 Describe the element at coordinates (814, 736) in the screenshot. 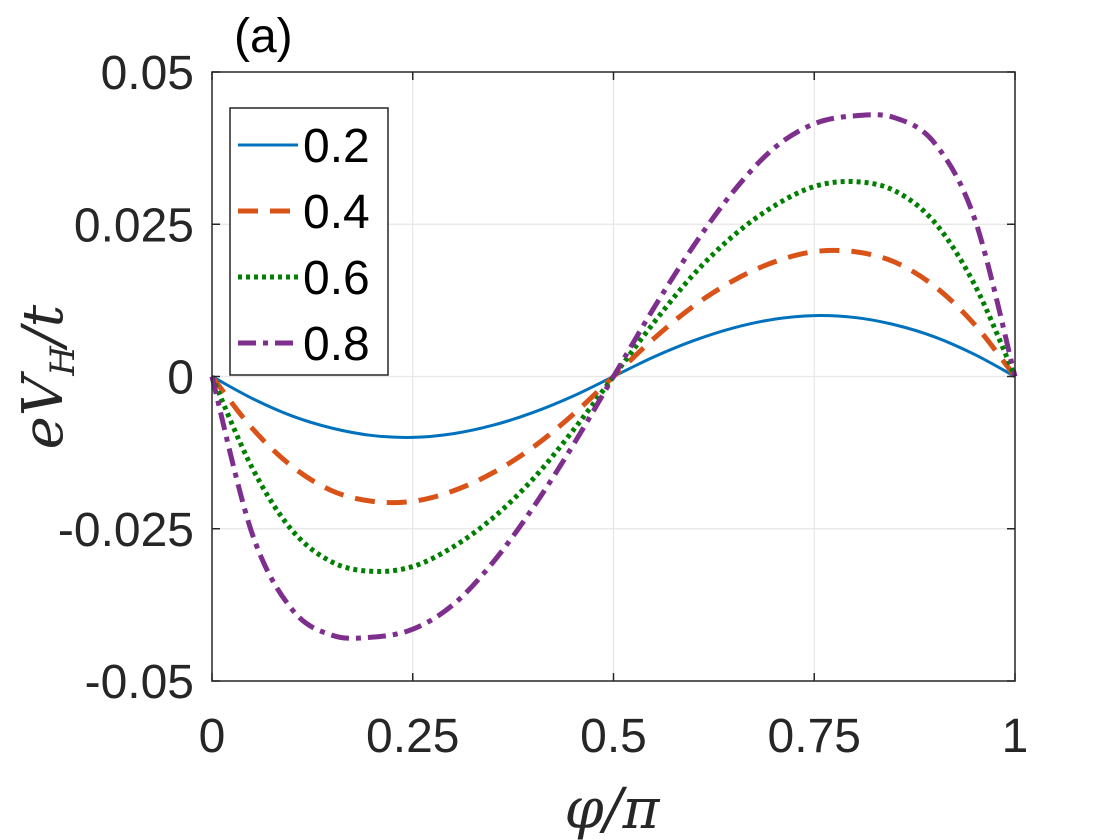

I see `x-tick-label: 0.75` at that location.